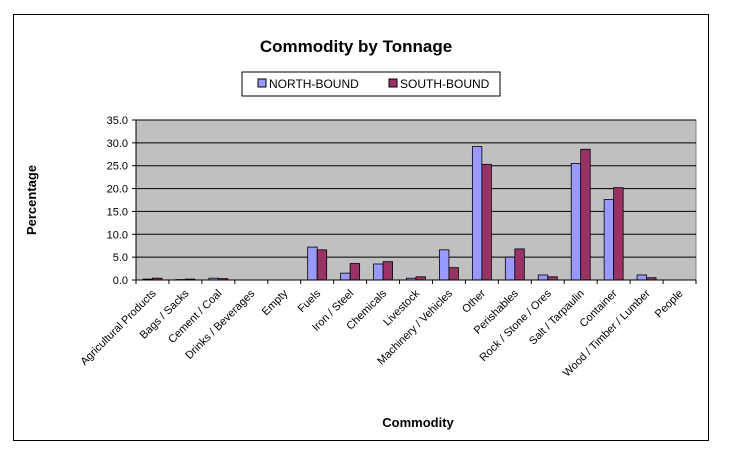  What do you see at coordinates (418, 422) in the screenshot?
I see `x-axis-title: Commodity` at bounding box center [418, 422].